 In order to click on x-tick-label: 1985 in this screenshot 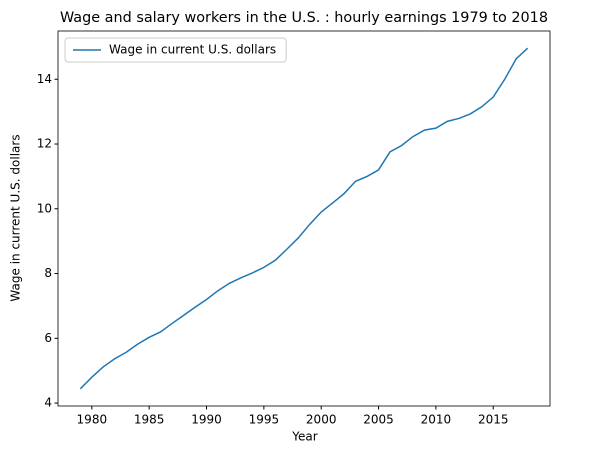, I will do `click(149, 420)`.